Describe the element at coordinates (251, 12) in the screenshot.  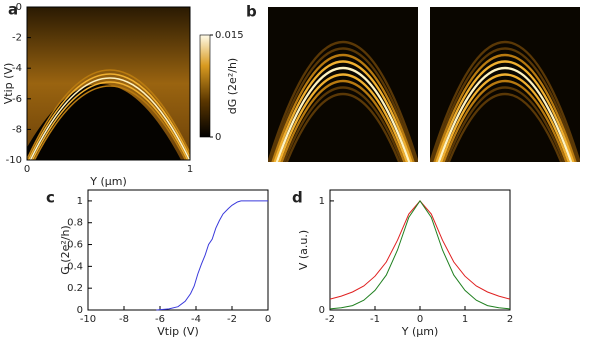
I see `panel-label: b` at that location.